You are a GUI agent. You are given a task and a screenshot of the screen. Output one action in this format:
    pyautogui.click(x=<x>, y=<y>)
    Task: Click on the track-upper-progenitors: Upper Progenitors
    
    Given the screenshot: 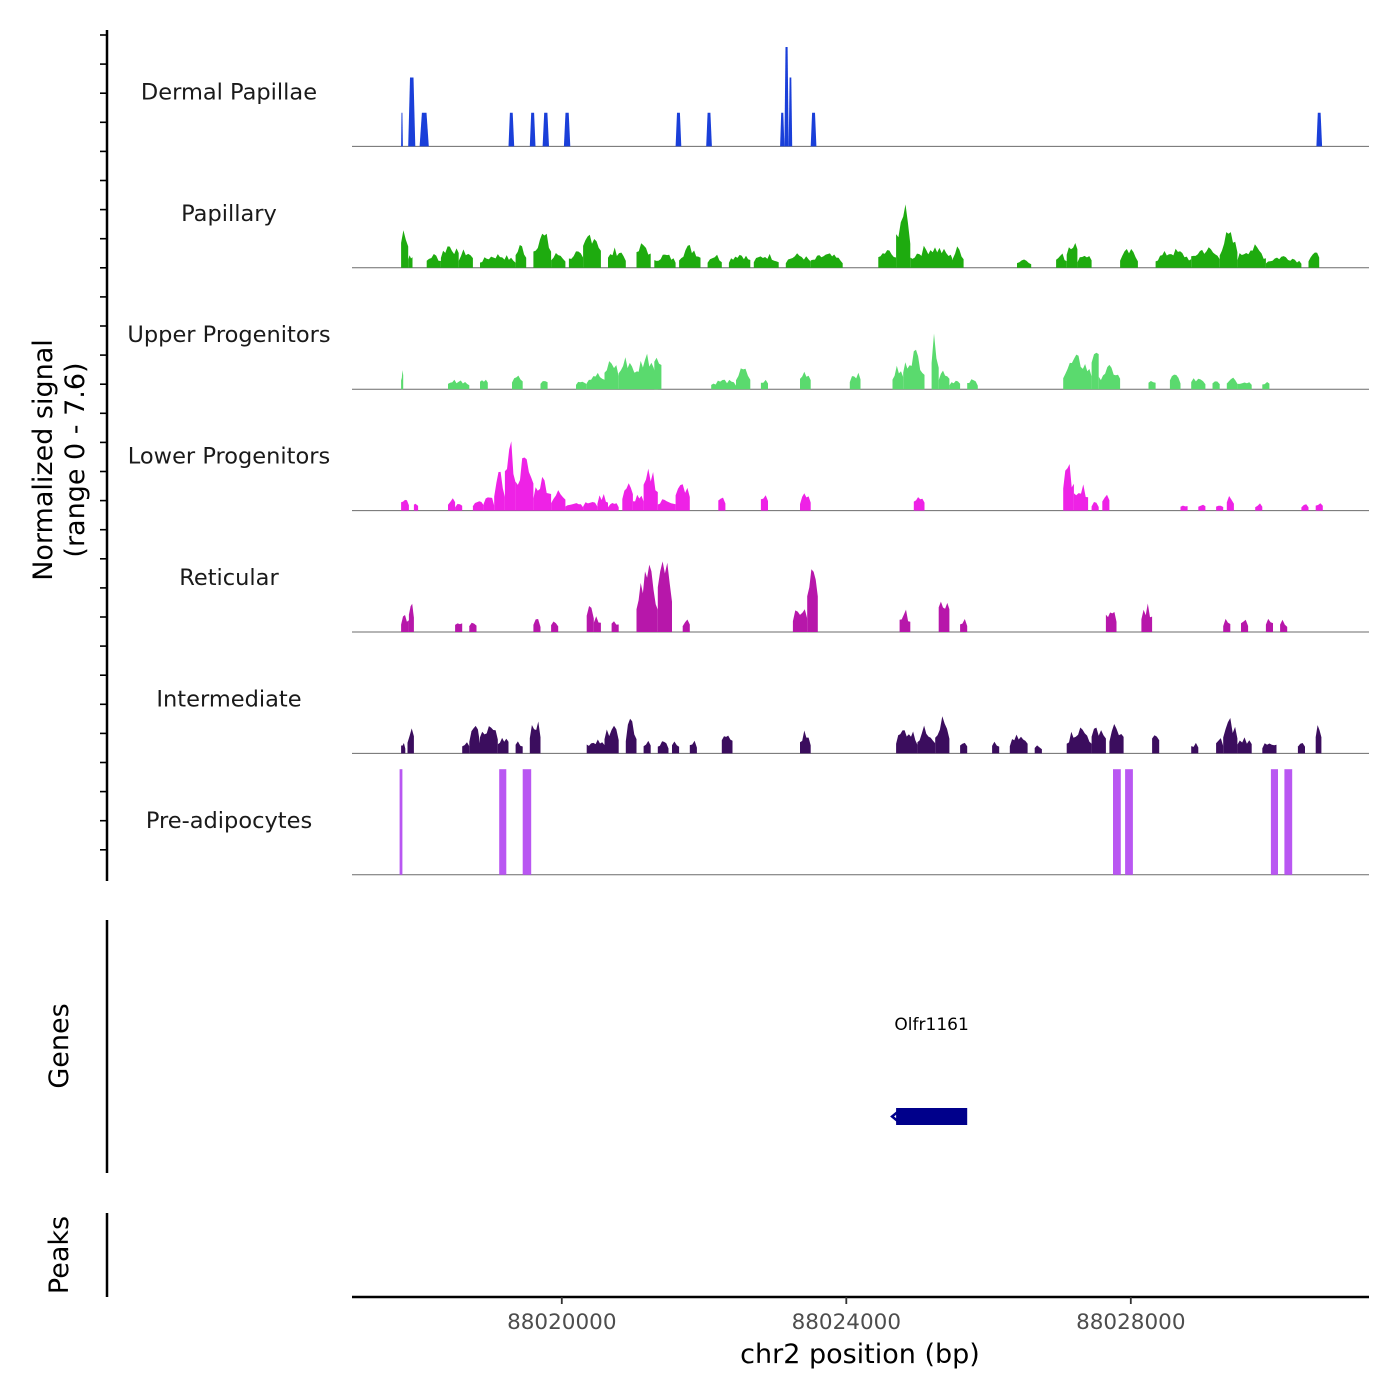 What is the action you would take?
    pyautogui.click(x=748, y=356)
    